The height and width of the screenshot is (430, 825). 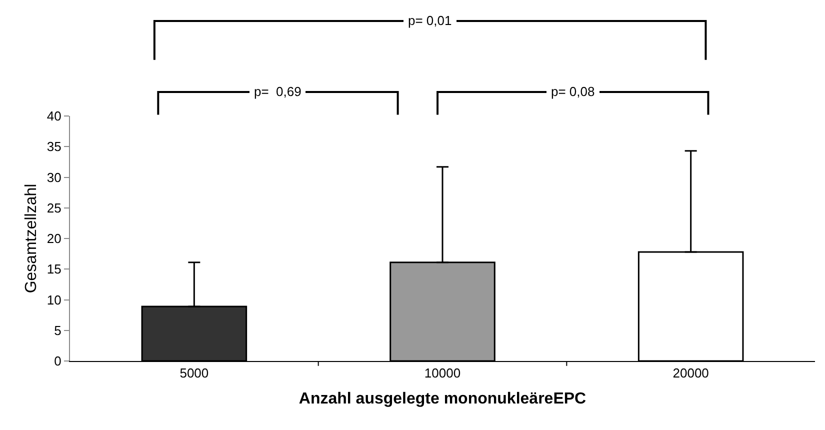 What do you see at coordinates (690, 373) in the screenshot?
I see `x-tick-label: 20000` at bounding box center [690, 373].